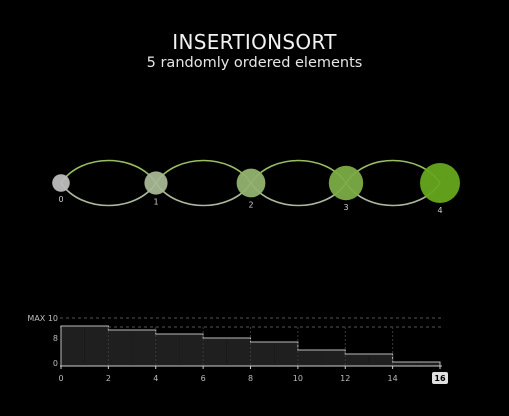  Describe the element at coordinates (55, 363) in the screenshot. I see `y-tick-label: 0` at that location.